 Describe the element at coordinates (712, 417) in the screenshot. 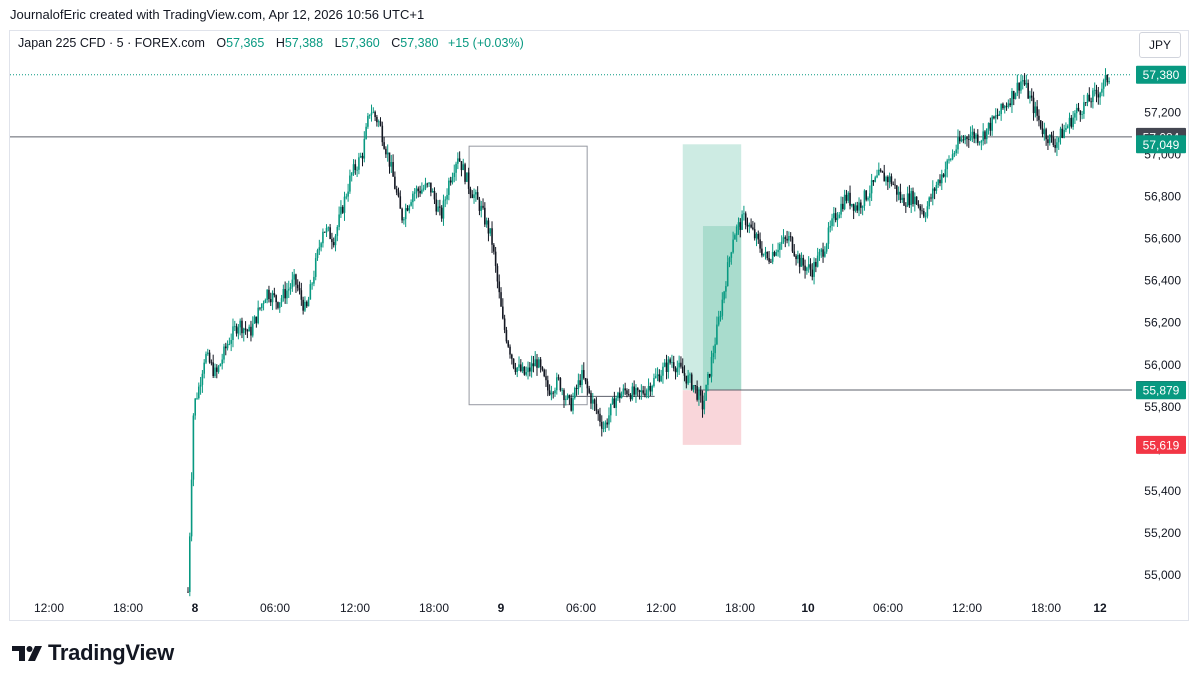

I see `position-stop-zone` at that location.